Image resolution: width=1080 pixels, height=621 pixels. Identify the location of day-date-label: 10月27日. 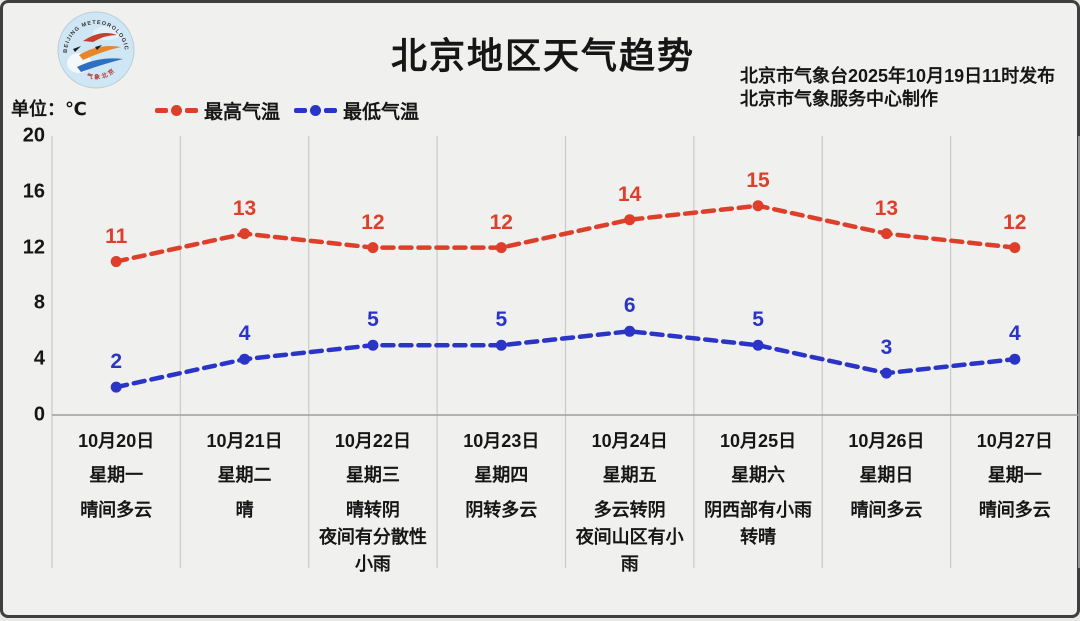
(1014, 441).